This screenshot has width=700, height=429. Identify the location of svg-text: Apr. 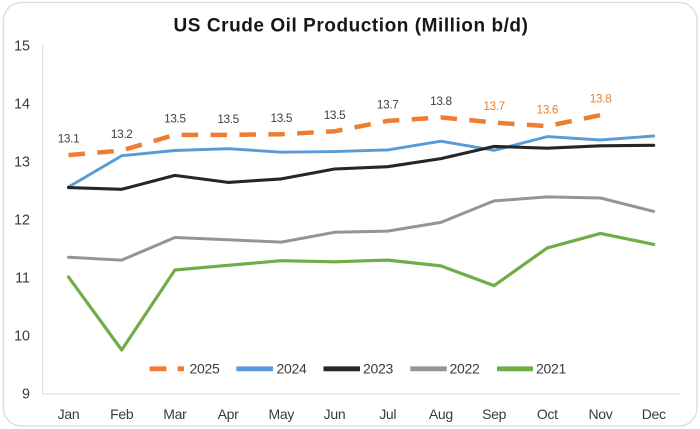
(229, 414).